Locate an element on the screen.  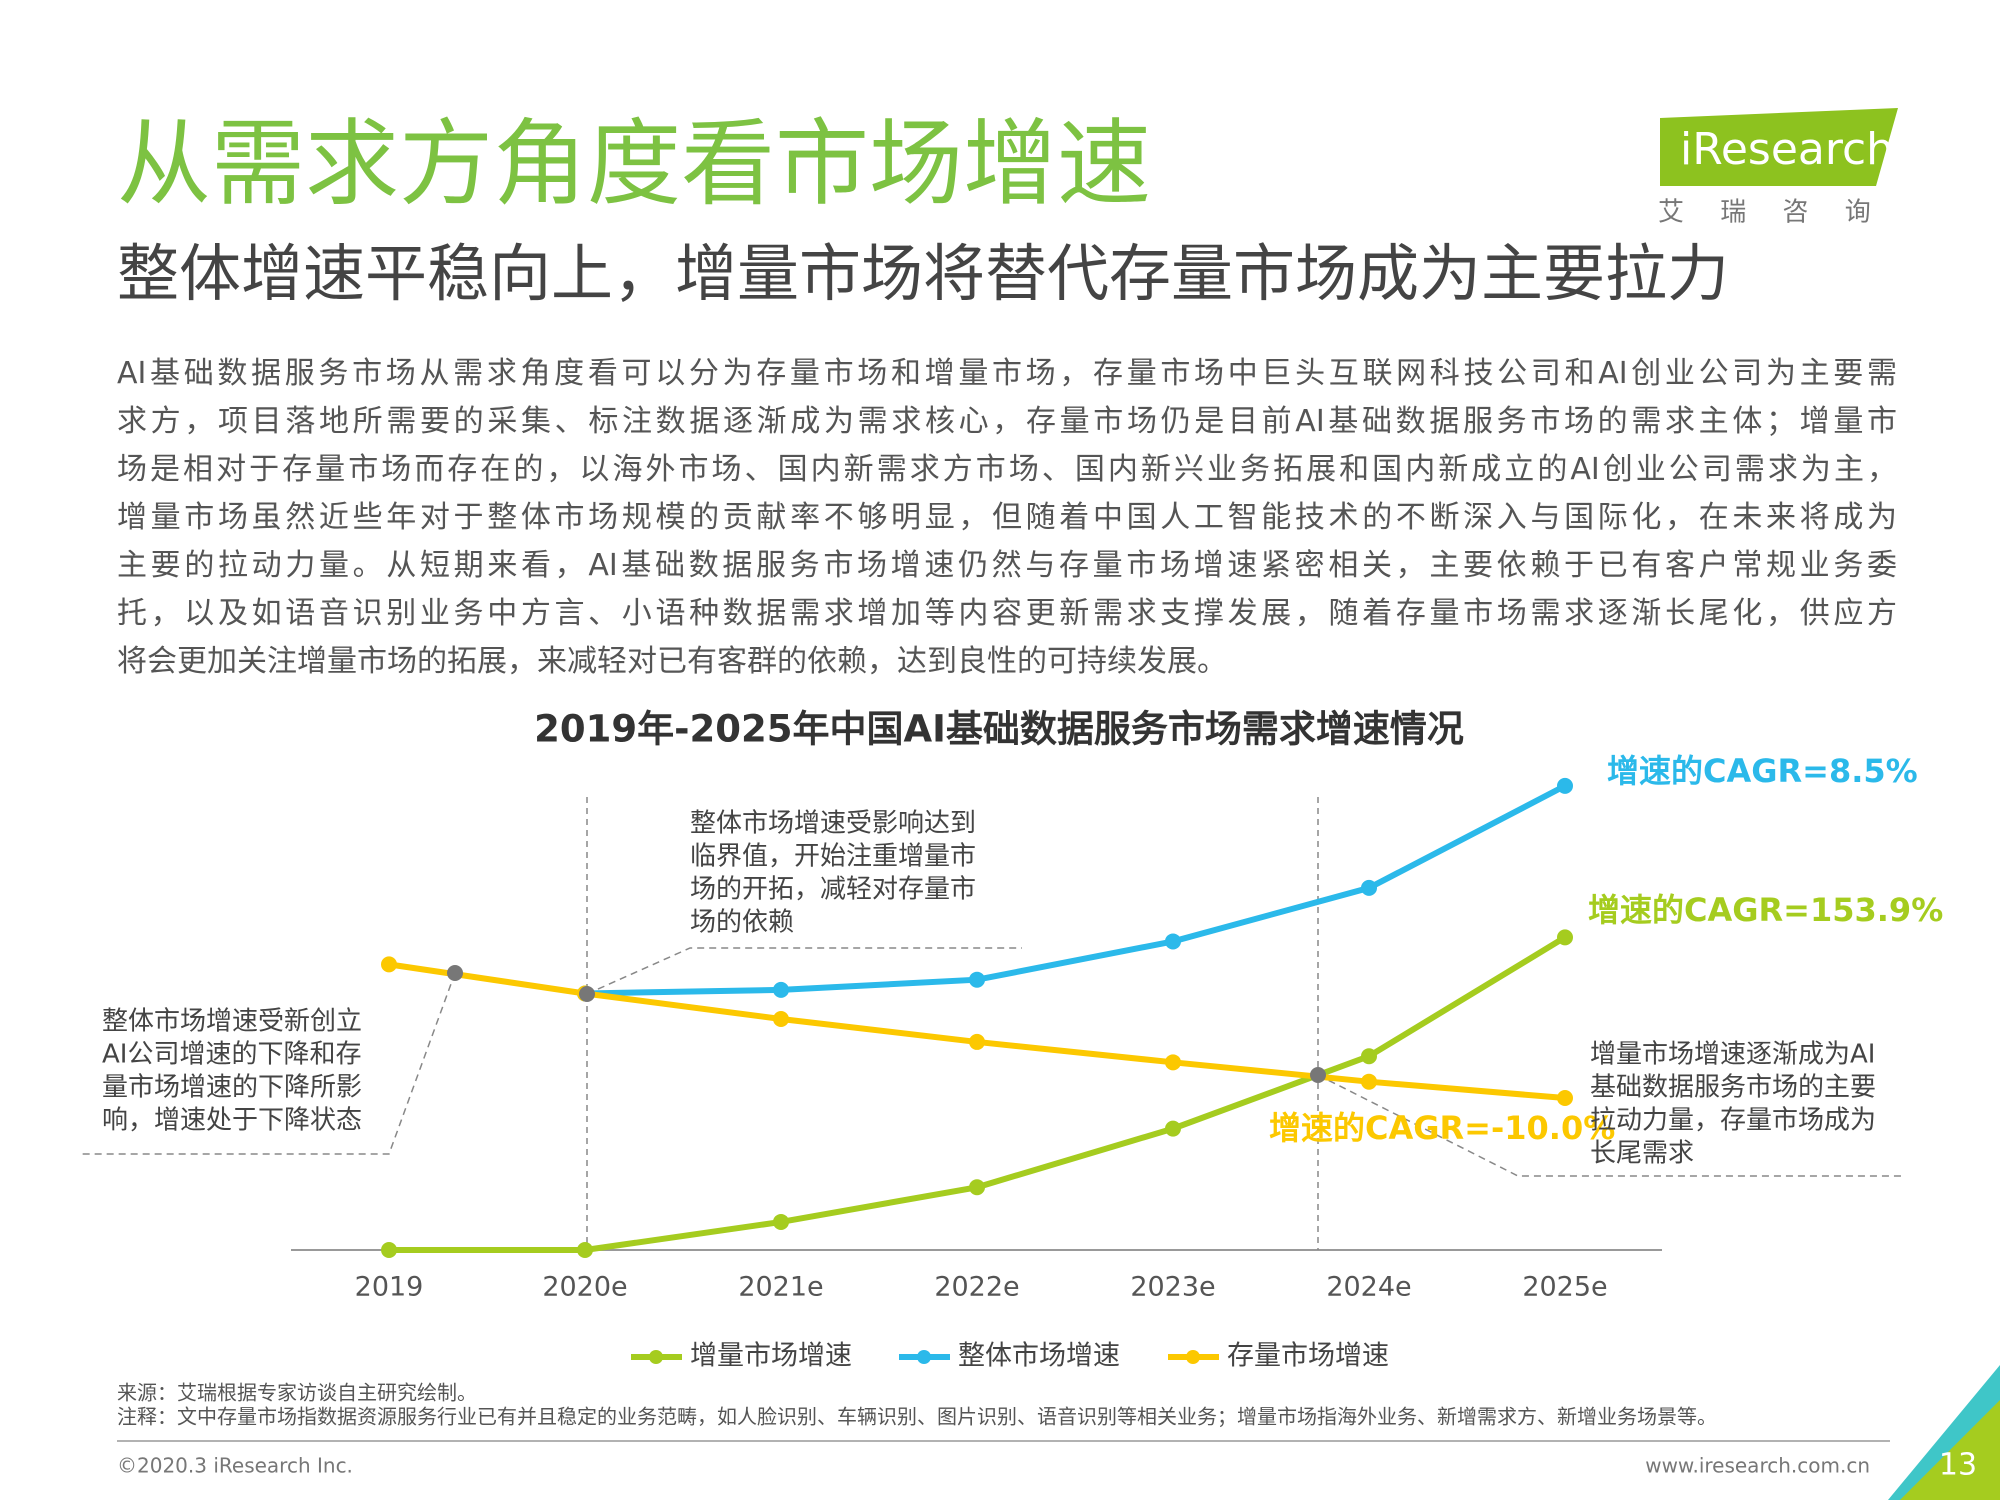
cagr-label: 增速的CAGR=-10.0% is located at coordinates (1442, 1128).